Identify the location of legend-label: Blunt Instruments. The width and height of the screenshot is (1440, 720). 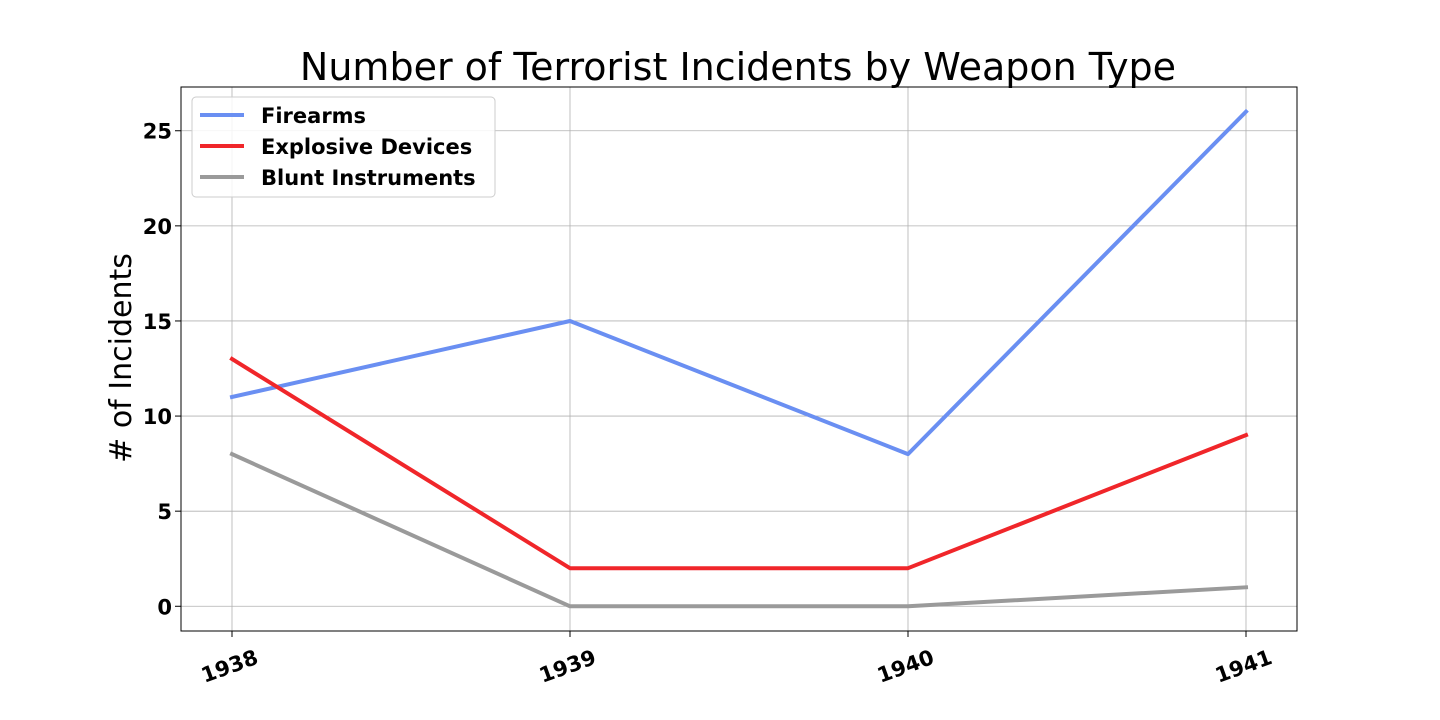
(368, 178).